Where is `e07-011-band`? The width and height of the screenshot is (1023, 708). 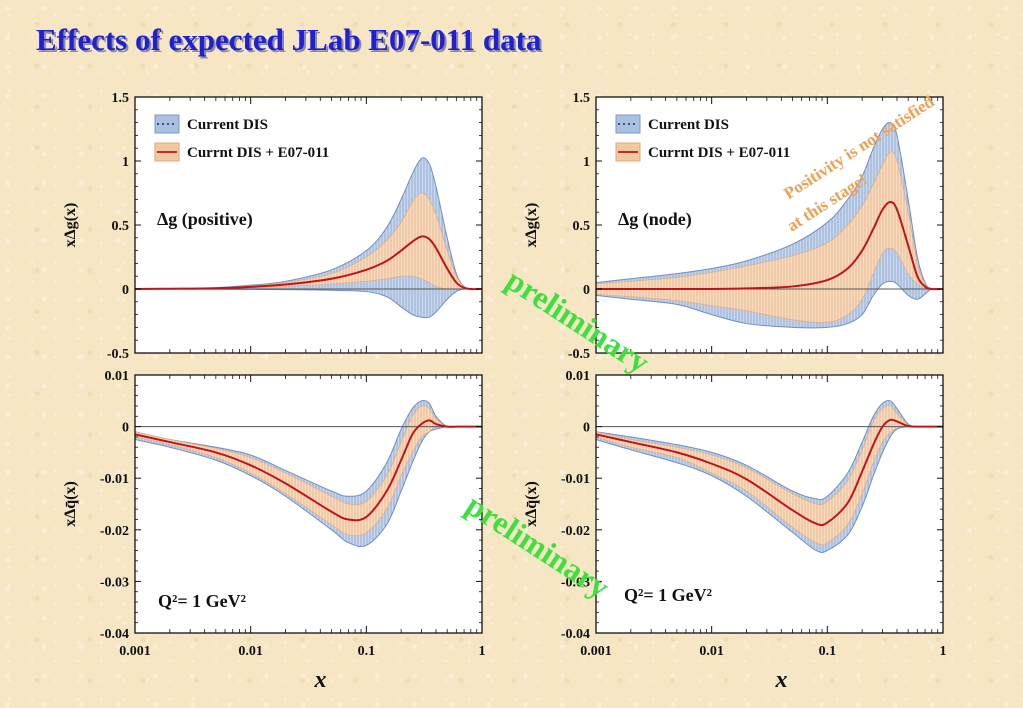
e07-011-band is located at coordinates (308, 241).